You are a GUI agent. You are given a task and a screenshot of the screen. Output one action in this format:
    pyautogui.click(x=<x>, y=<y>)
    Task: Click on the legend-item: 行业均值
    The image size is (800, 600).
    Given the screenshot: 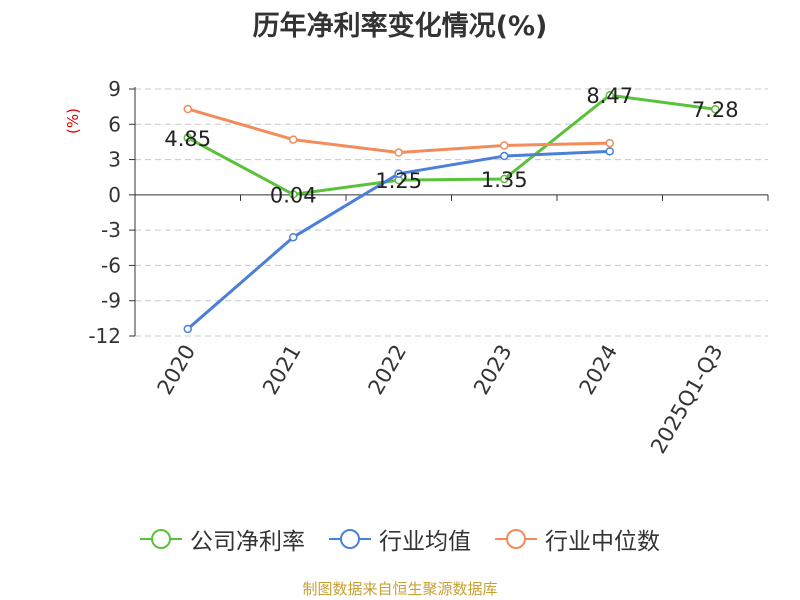 What is the action you would take?
    pyautogui.click(x=400, y=539)
    